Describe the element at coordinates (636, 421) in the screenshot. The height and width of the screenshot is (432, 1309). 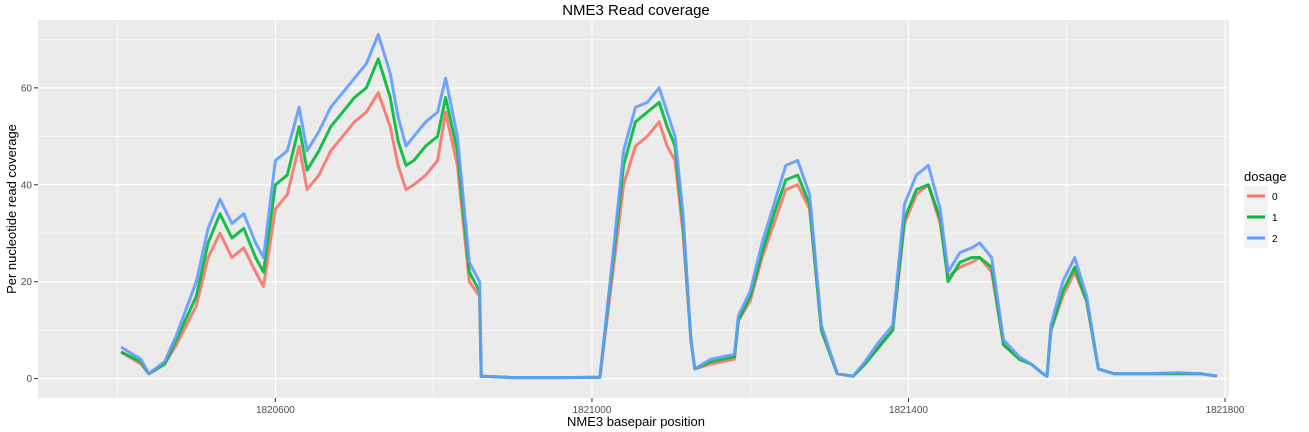
I see `x-axis-title: NME3 basepair position` at that location.